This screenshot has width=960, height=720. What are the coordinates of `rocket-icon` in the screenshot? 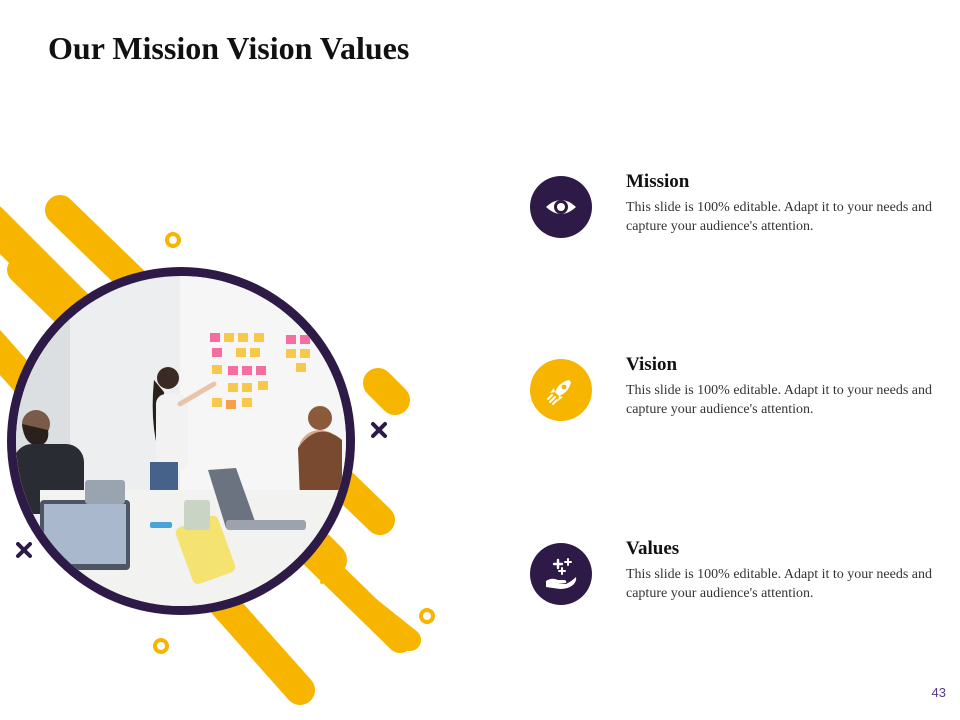 It's located at (559, 392).